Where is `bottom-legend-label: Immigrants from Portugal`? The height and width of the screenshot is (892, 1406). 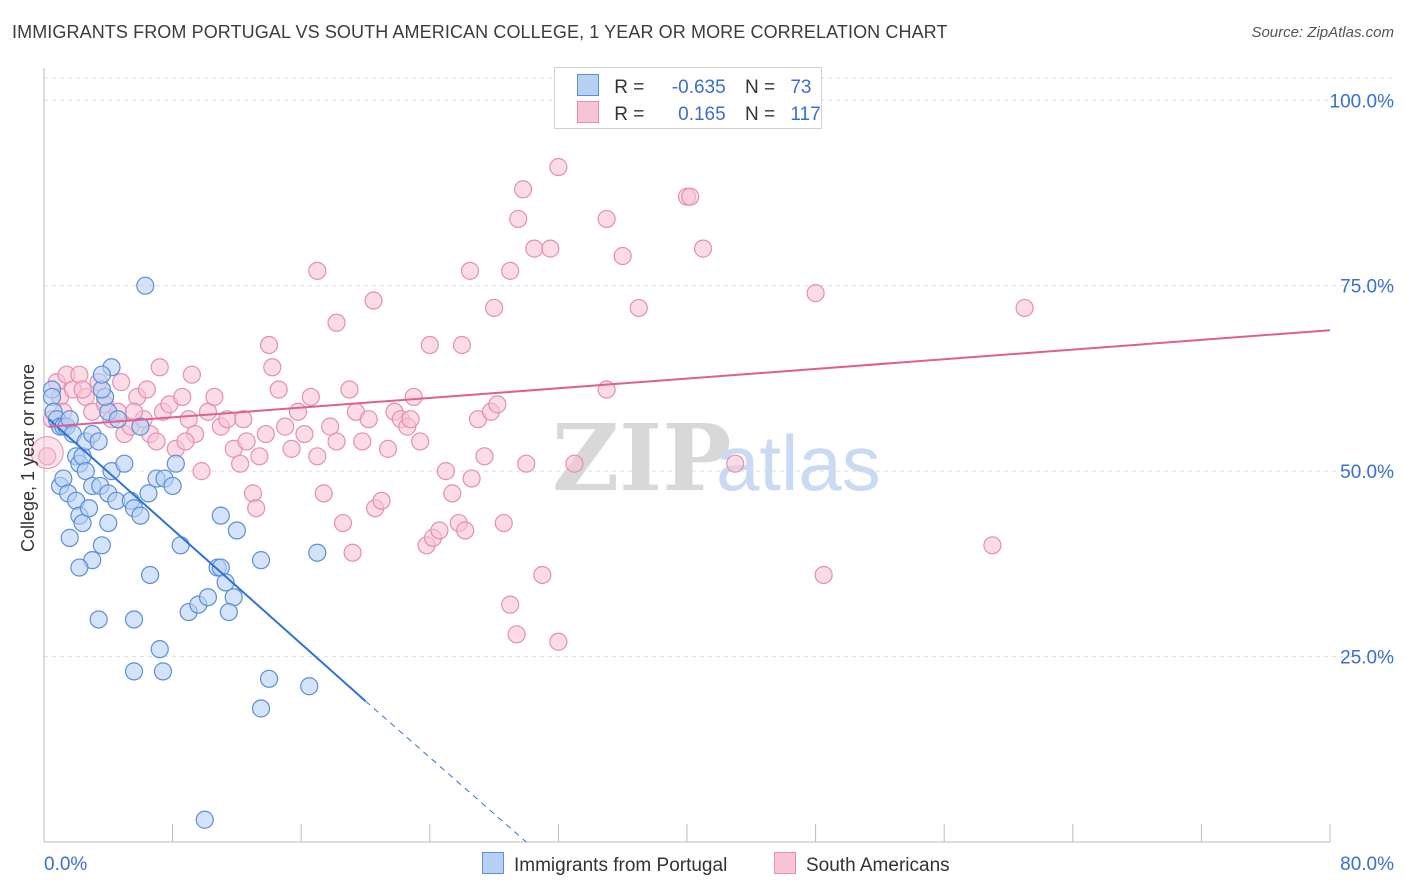
bottom-legend-label: Immigrants from Portugal is located at coordinates (621, 865).